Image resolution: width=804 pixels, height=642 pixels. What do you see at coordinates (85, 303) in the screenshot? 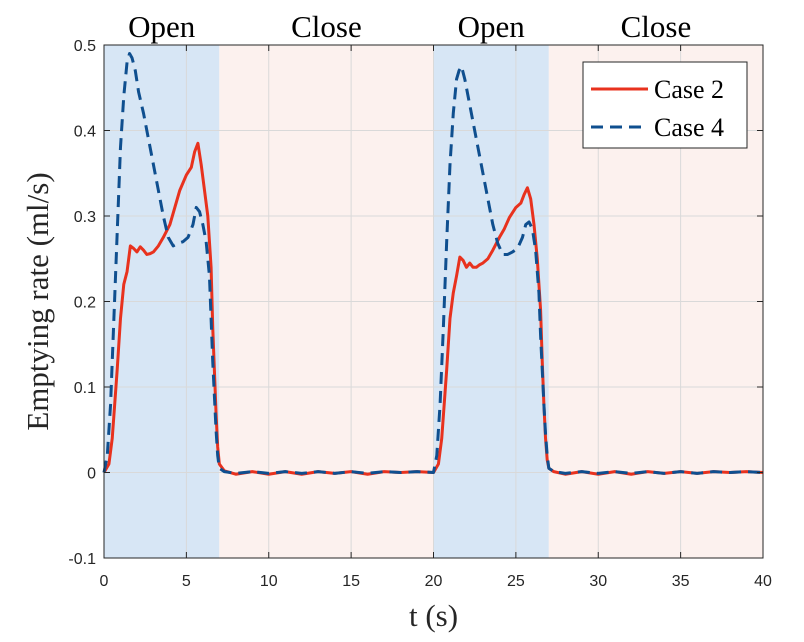
I see `y-tick-label: 0.2` at bounding box center [85, 303].